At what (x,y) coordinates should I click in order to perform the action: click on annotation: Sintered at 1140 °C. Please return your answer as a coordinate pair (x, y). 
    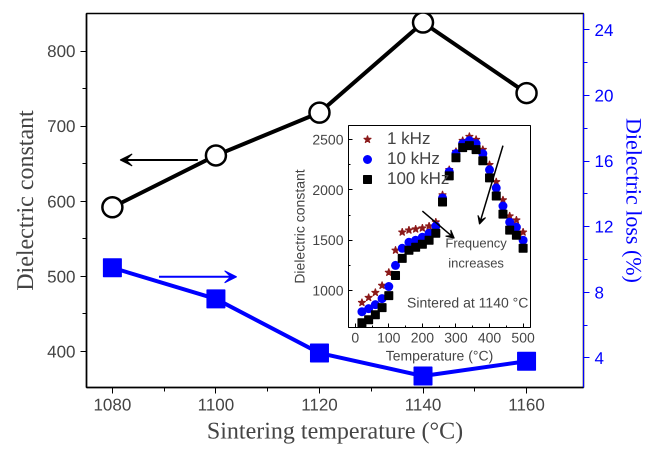
    Looking at the image, I should click on (467, 302).